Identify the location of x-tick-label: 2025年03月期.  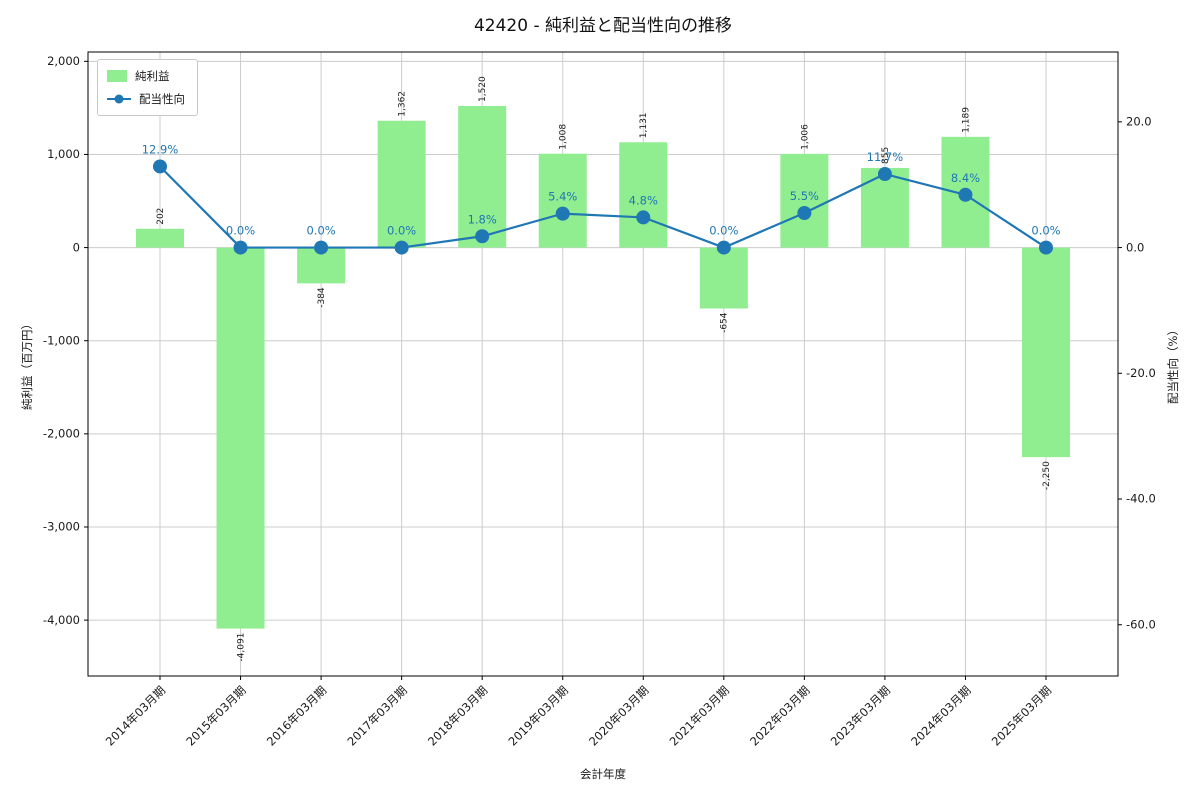
(1021, 715).